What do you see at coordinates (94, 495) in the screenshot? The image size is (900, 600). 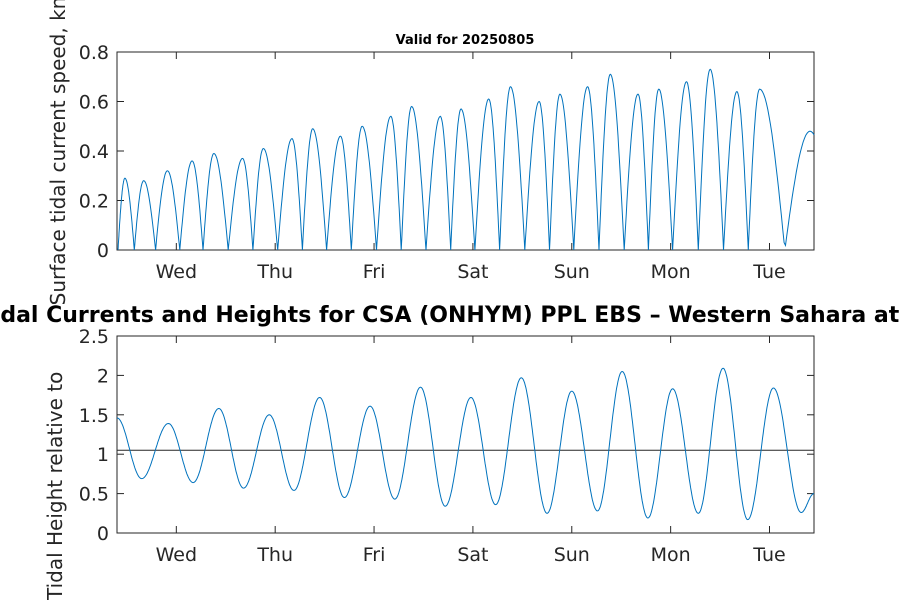 I see `y-tick-label: 0.5` at bounding box center [94, 495].